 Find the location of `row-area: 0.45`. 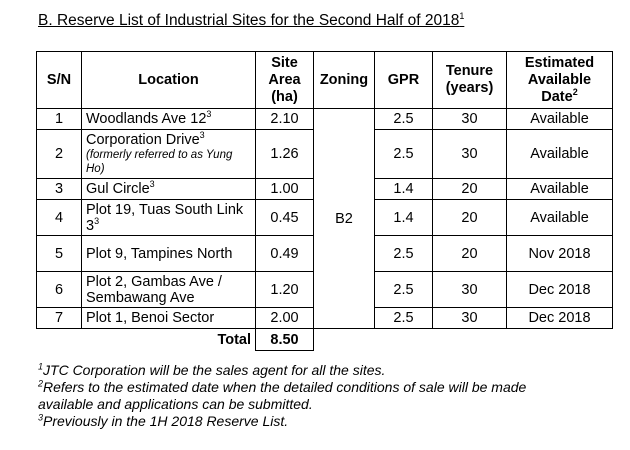

row-area: 0.45 is located at coordinates (284, 217).